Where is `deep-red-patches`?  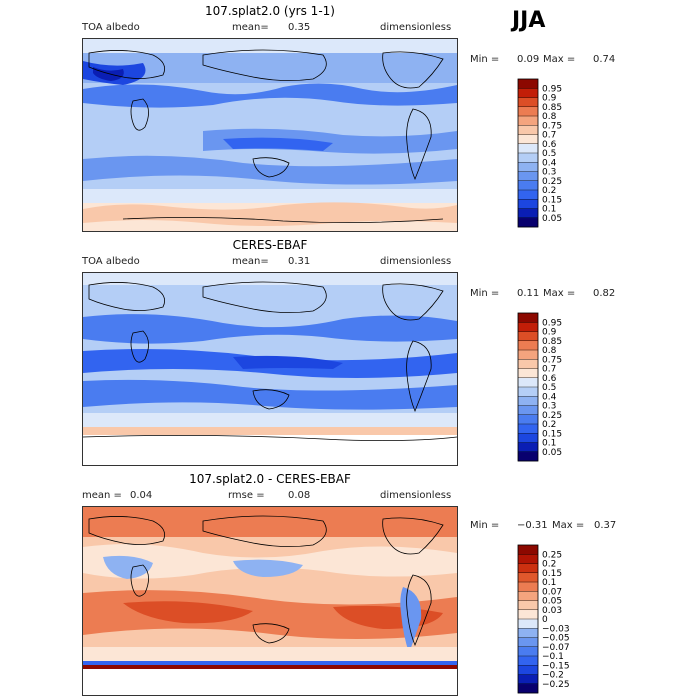 deep-red-patches is located at coordinates (283, 615).